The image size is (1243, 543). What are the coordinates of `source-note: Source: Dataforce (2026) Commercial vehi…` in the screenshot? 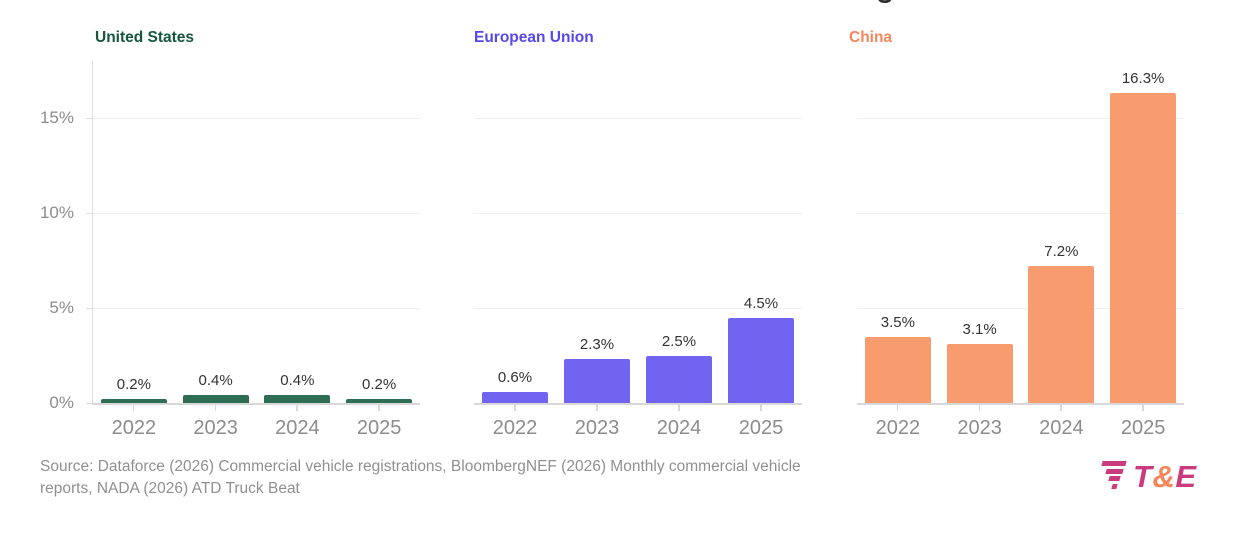 It's located at (420, 478).